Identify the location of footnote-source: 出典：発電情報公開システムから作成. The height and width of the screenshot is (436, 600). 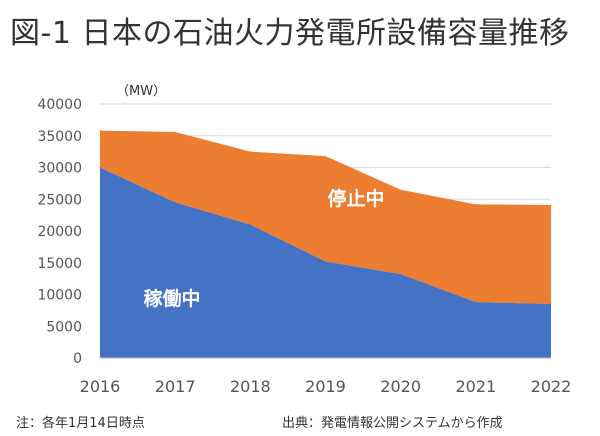
(392, 423).